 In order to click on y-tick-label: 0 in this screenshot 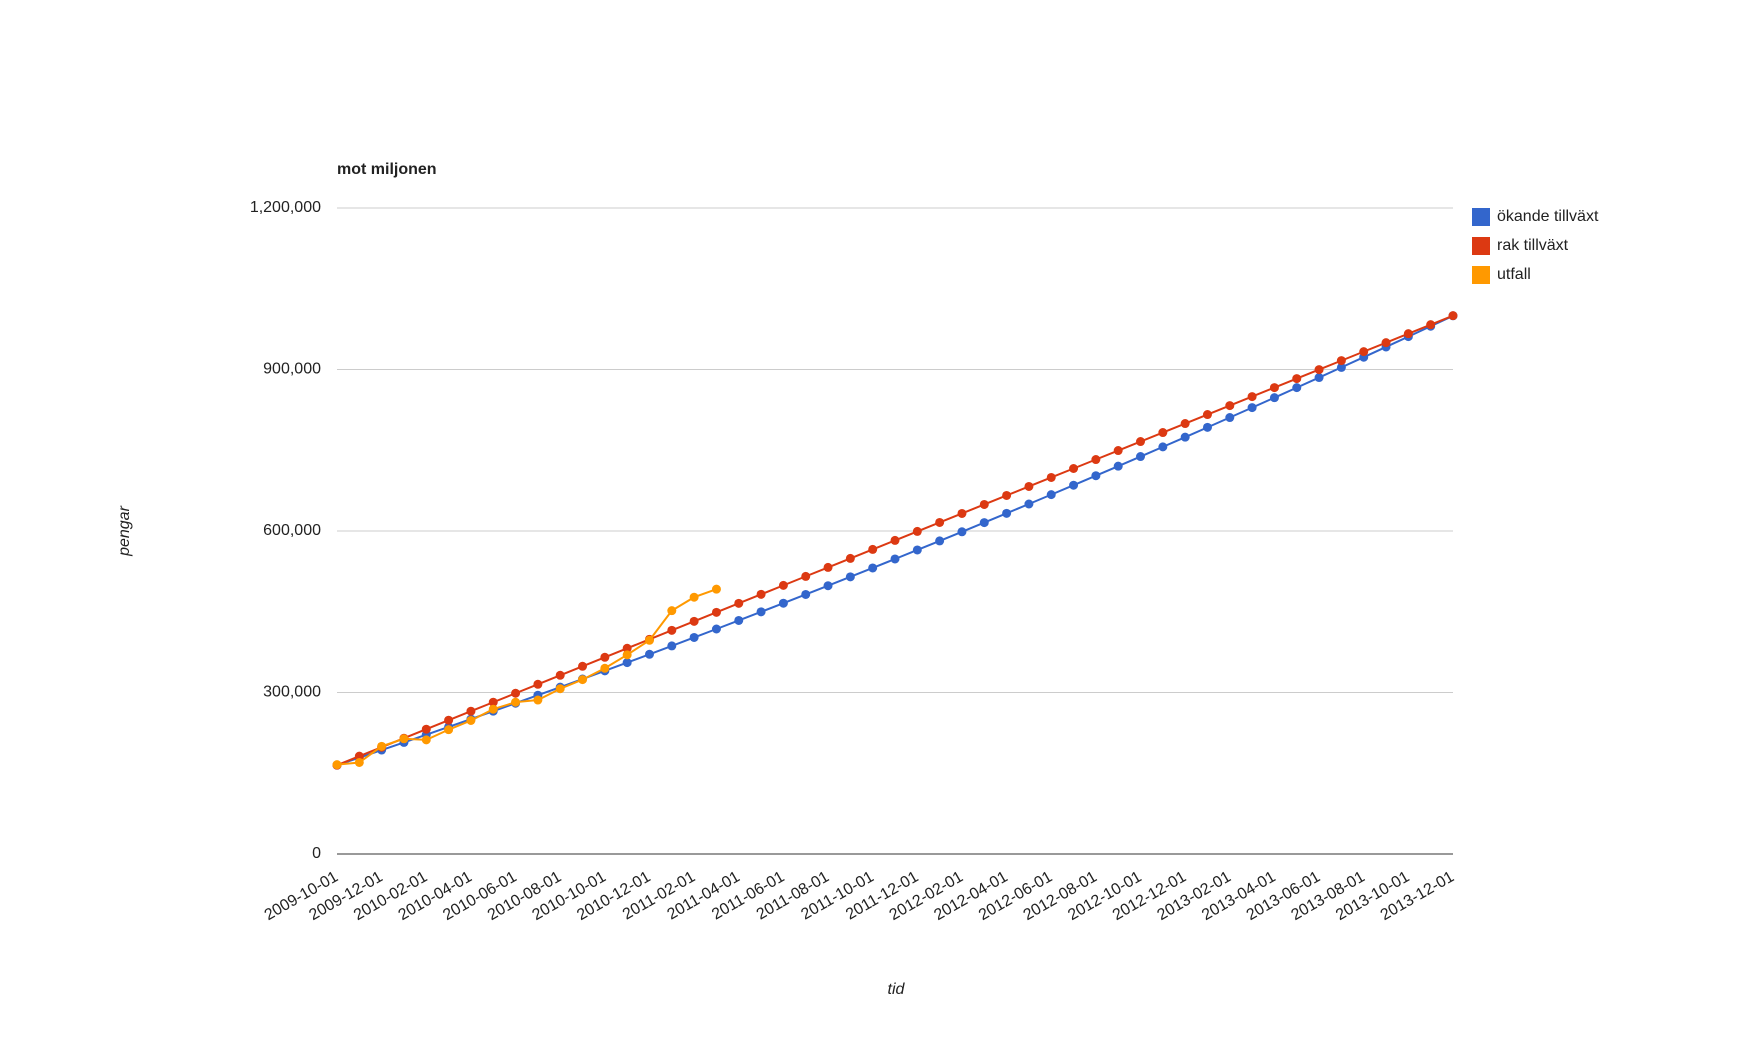, I will do `click(316, 853)`.